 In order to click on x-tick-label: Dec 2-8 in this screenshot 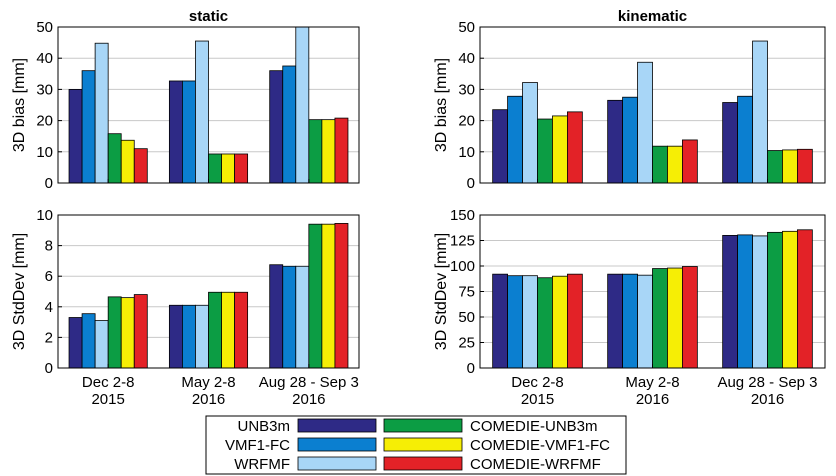, I will do `click(537, 382)`.